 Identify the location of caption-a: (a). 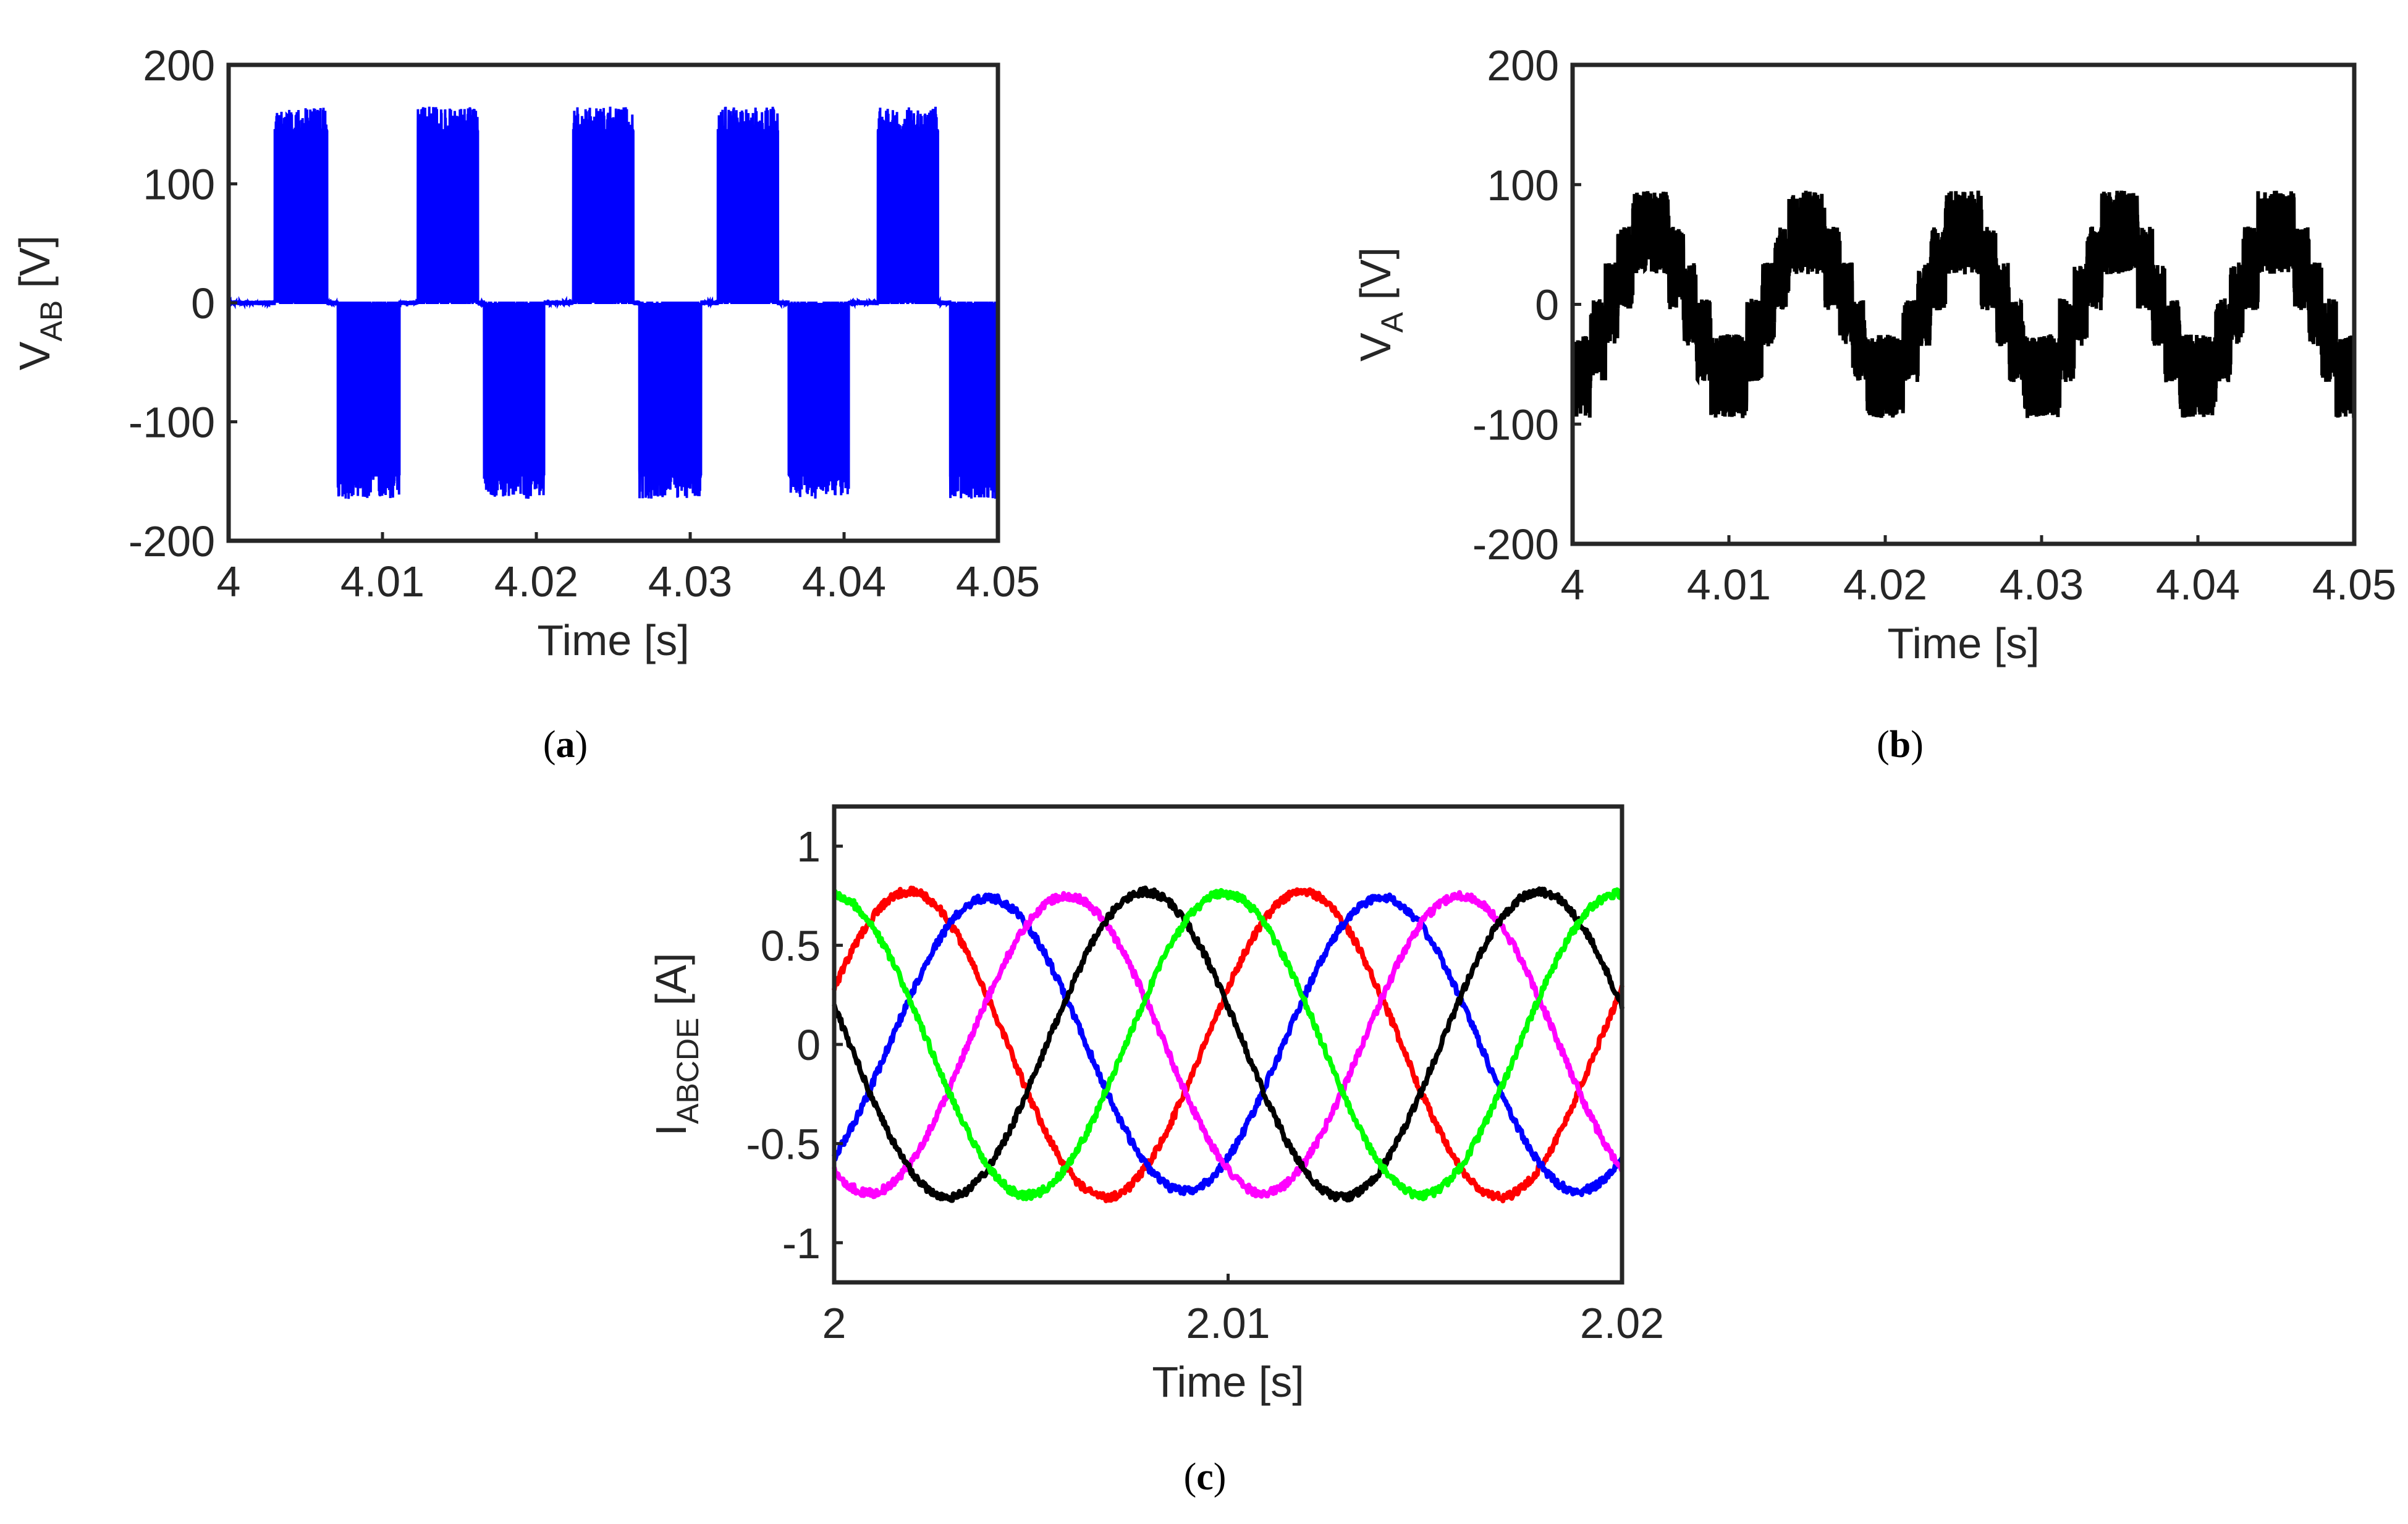
(565, 745).